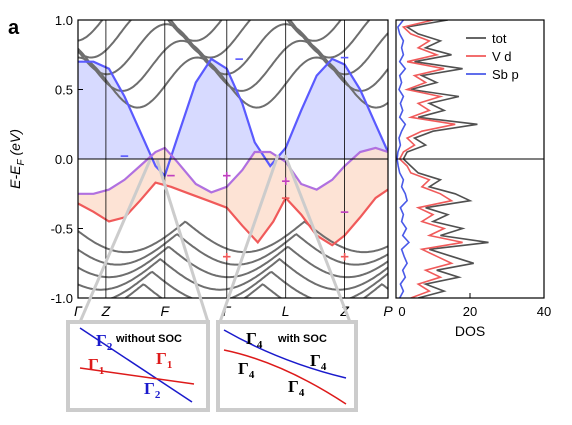 The width and height of the screenshot is (572, 425). I want to click on inset-guide-right-a, so click(249, 238).